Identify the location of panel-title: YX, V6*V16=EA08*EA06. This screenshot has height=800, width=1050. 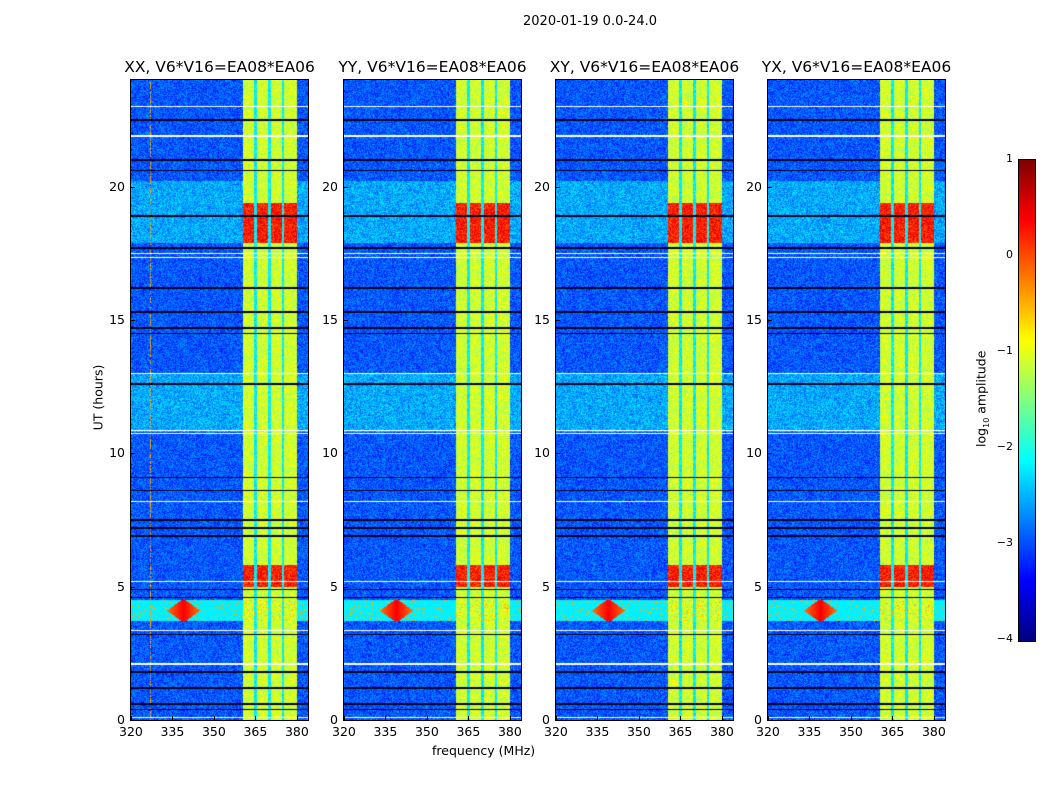
(856, 67).